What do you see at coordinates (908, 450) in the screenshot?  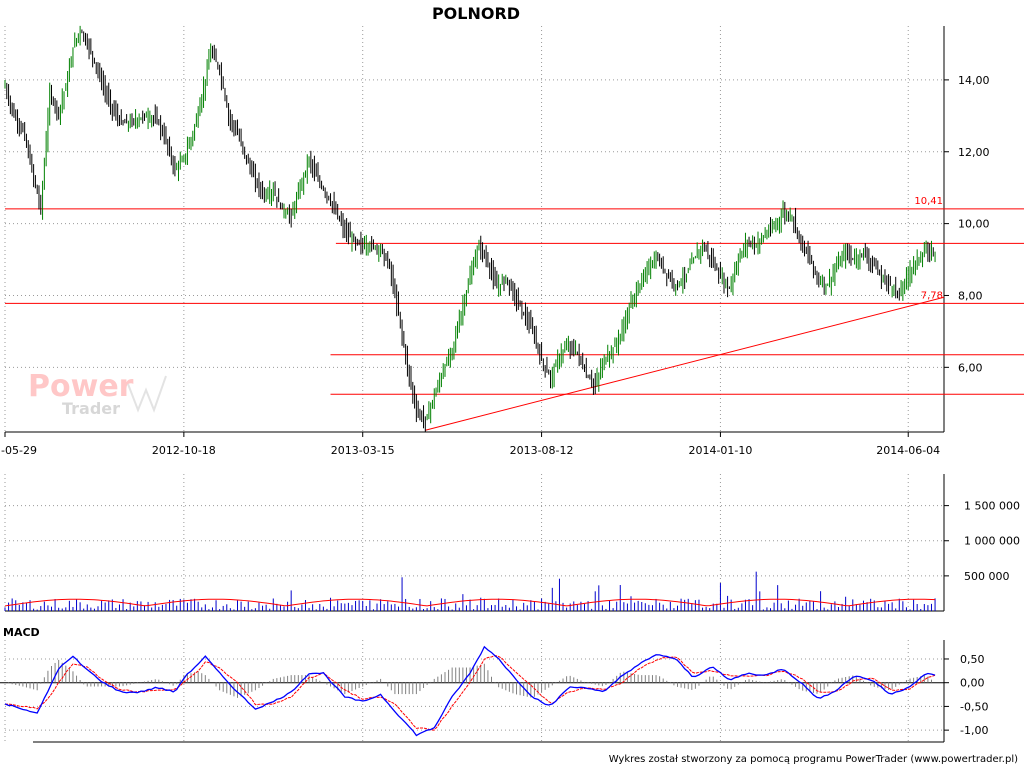 I see `price-x-tick-label: 2014-06-04` at bounding box center [908, 450].